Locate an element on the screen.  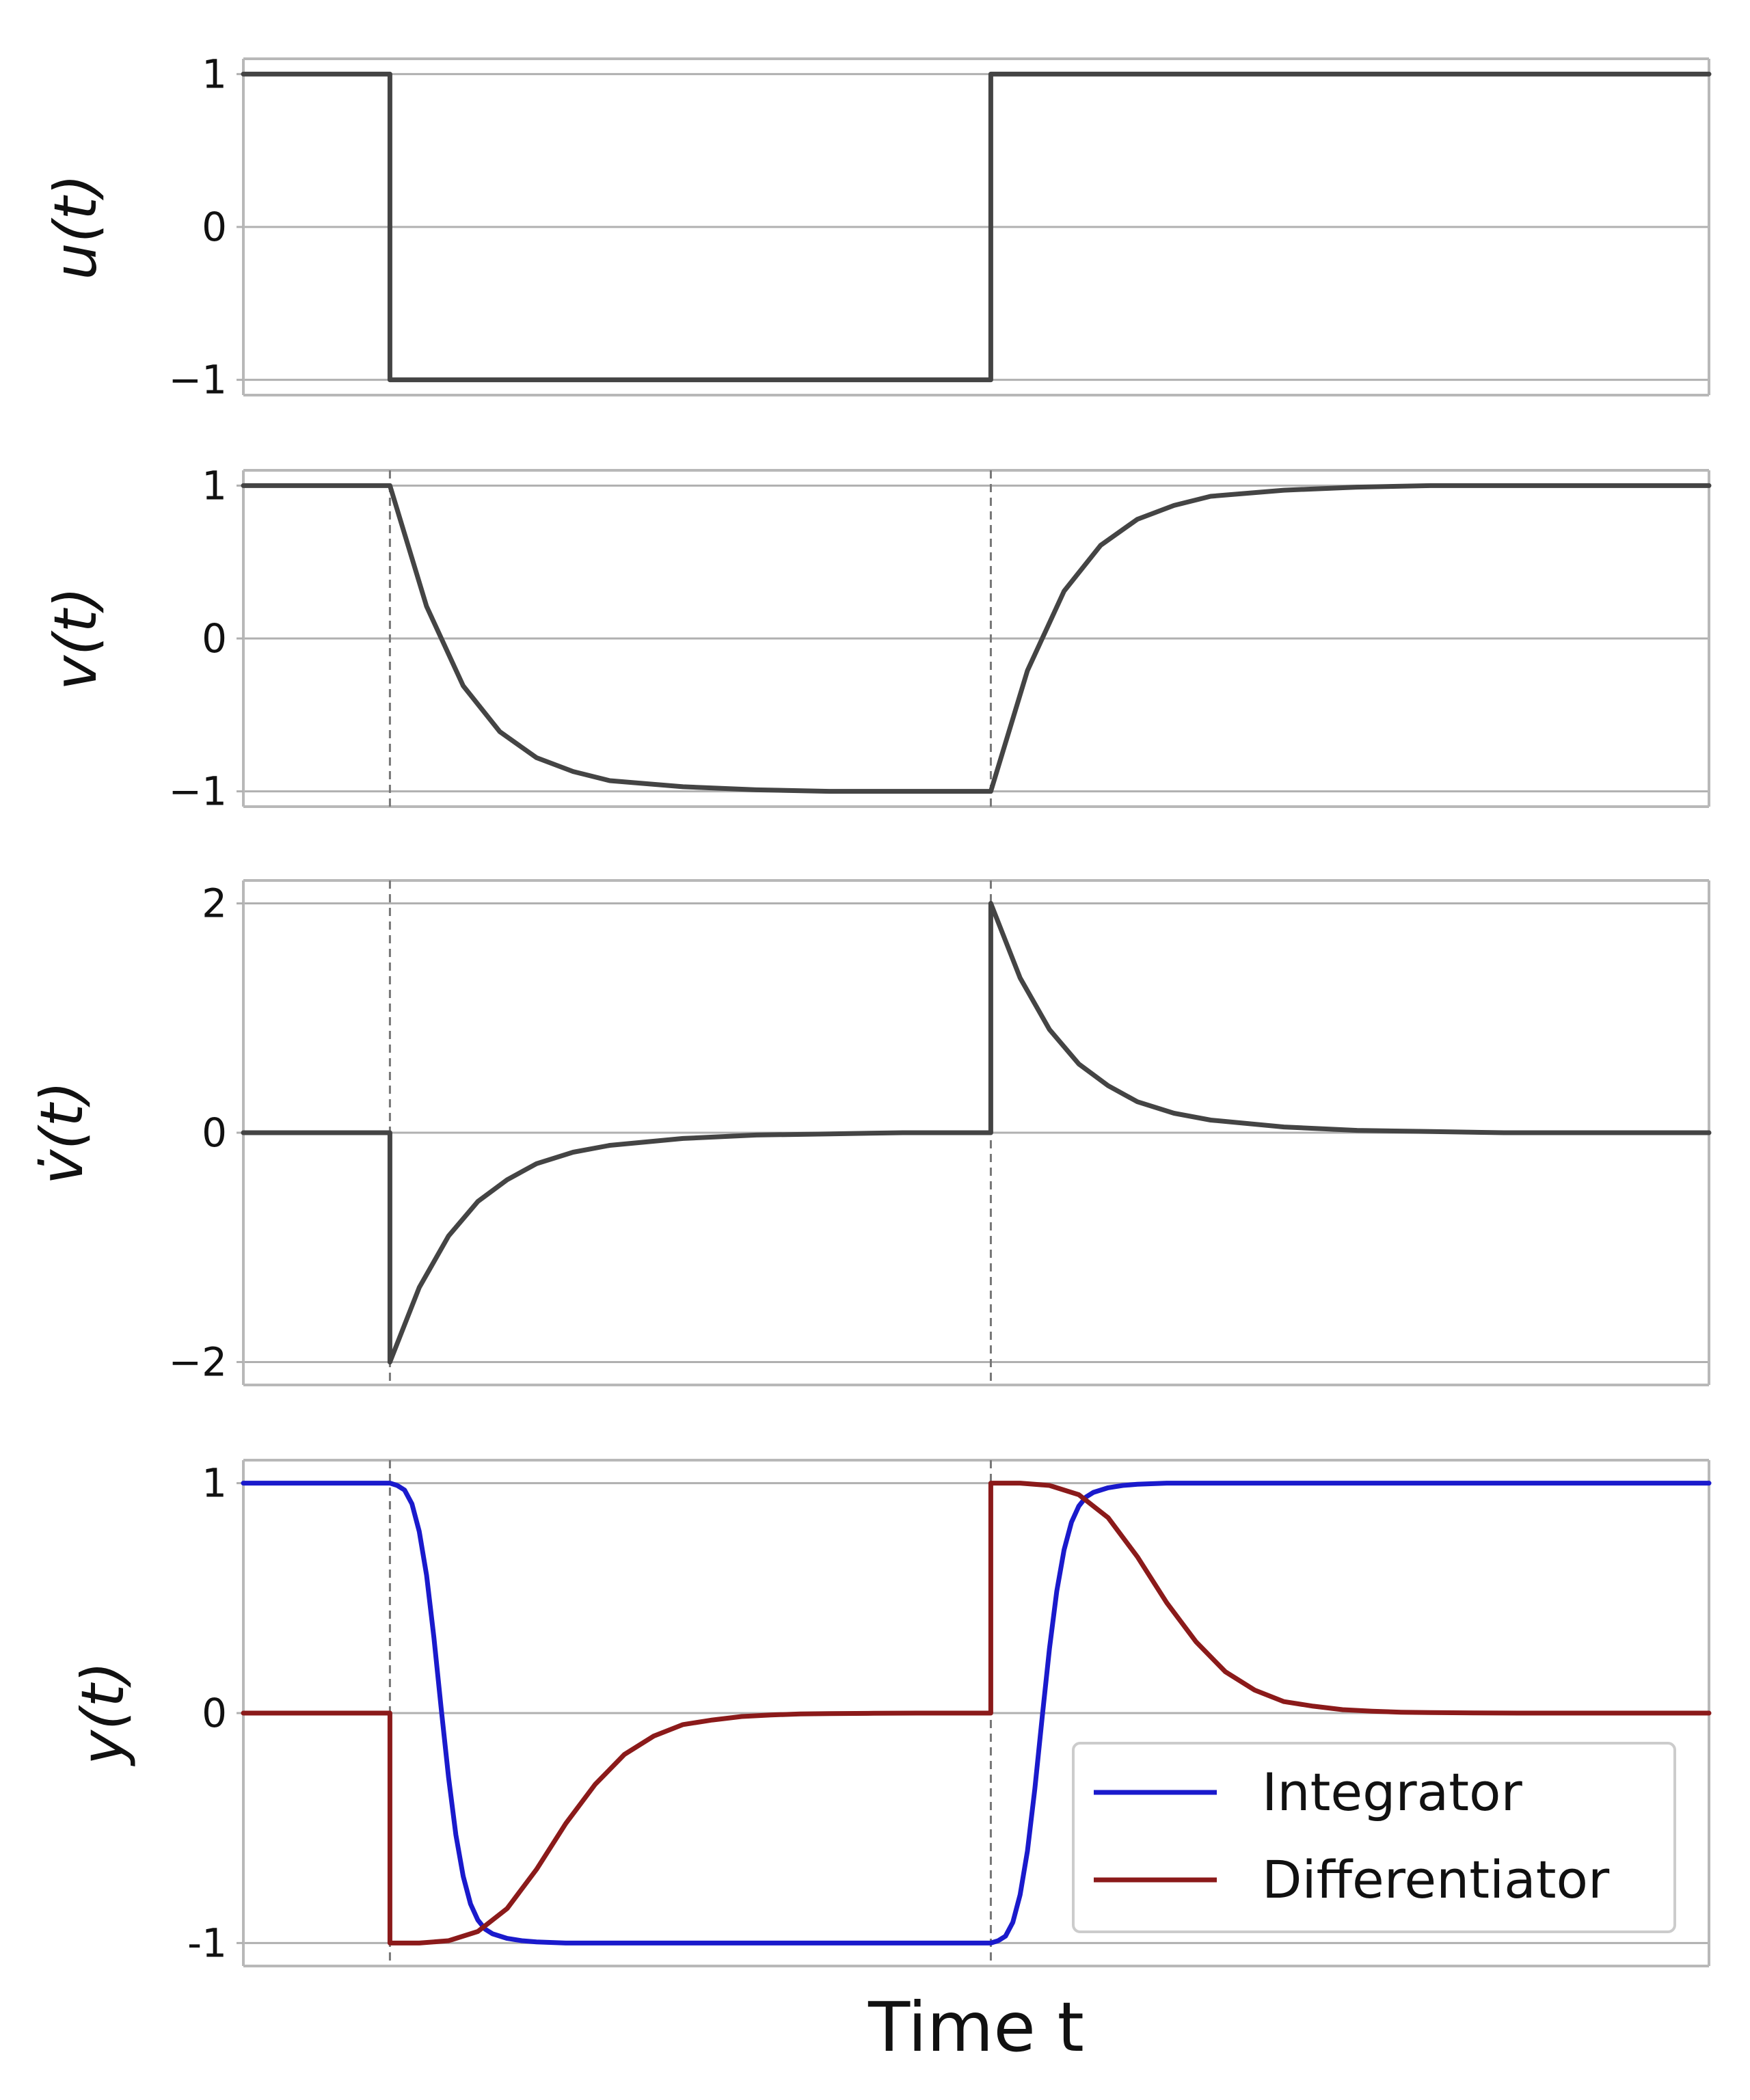
y-axis-label: v(t) is located at coordinates (76, 638).